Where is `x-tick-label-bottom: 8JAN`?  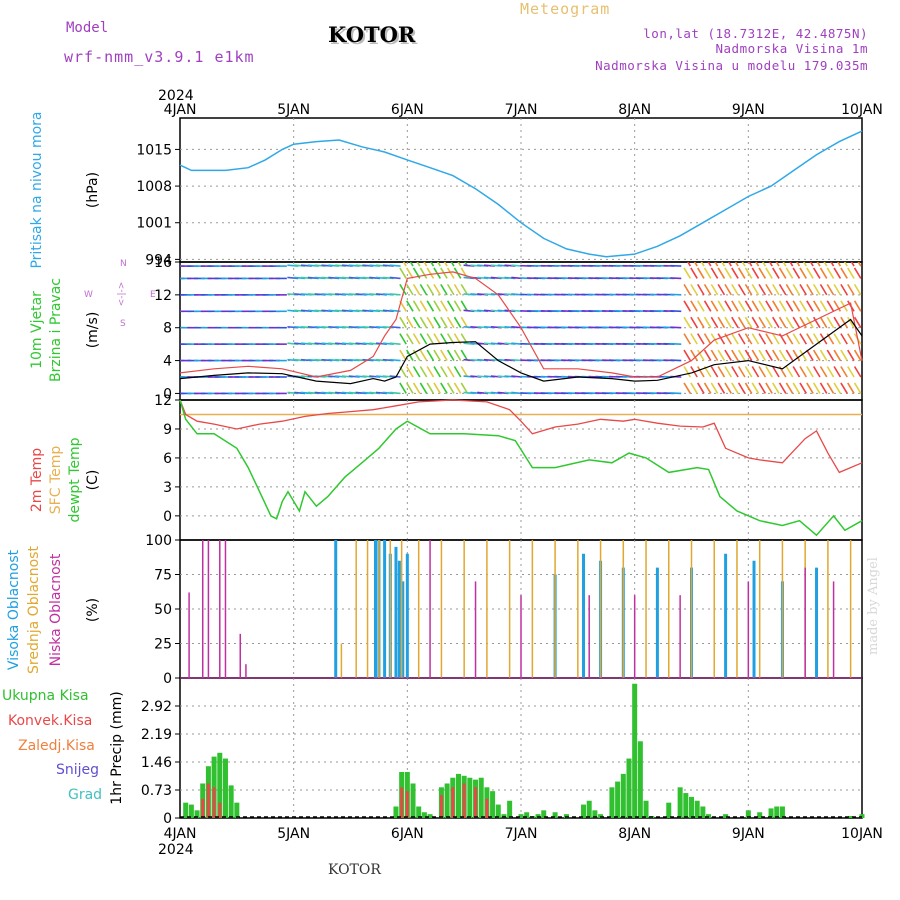
x-tick-label-bottom: 8JAN is located at coordinates (634, 834).